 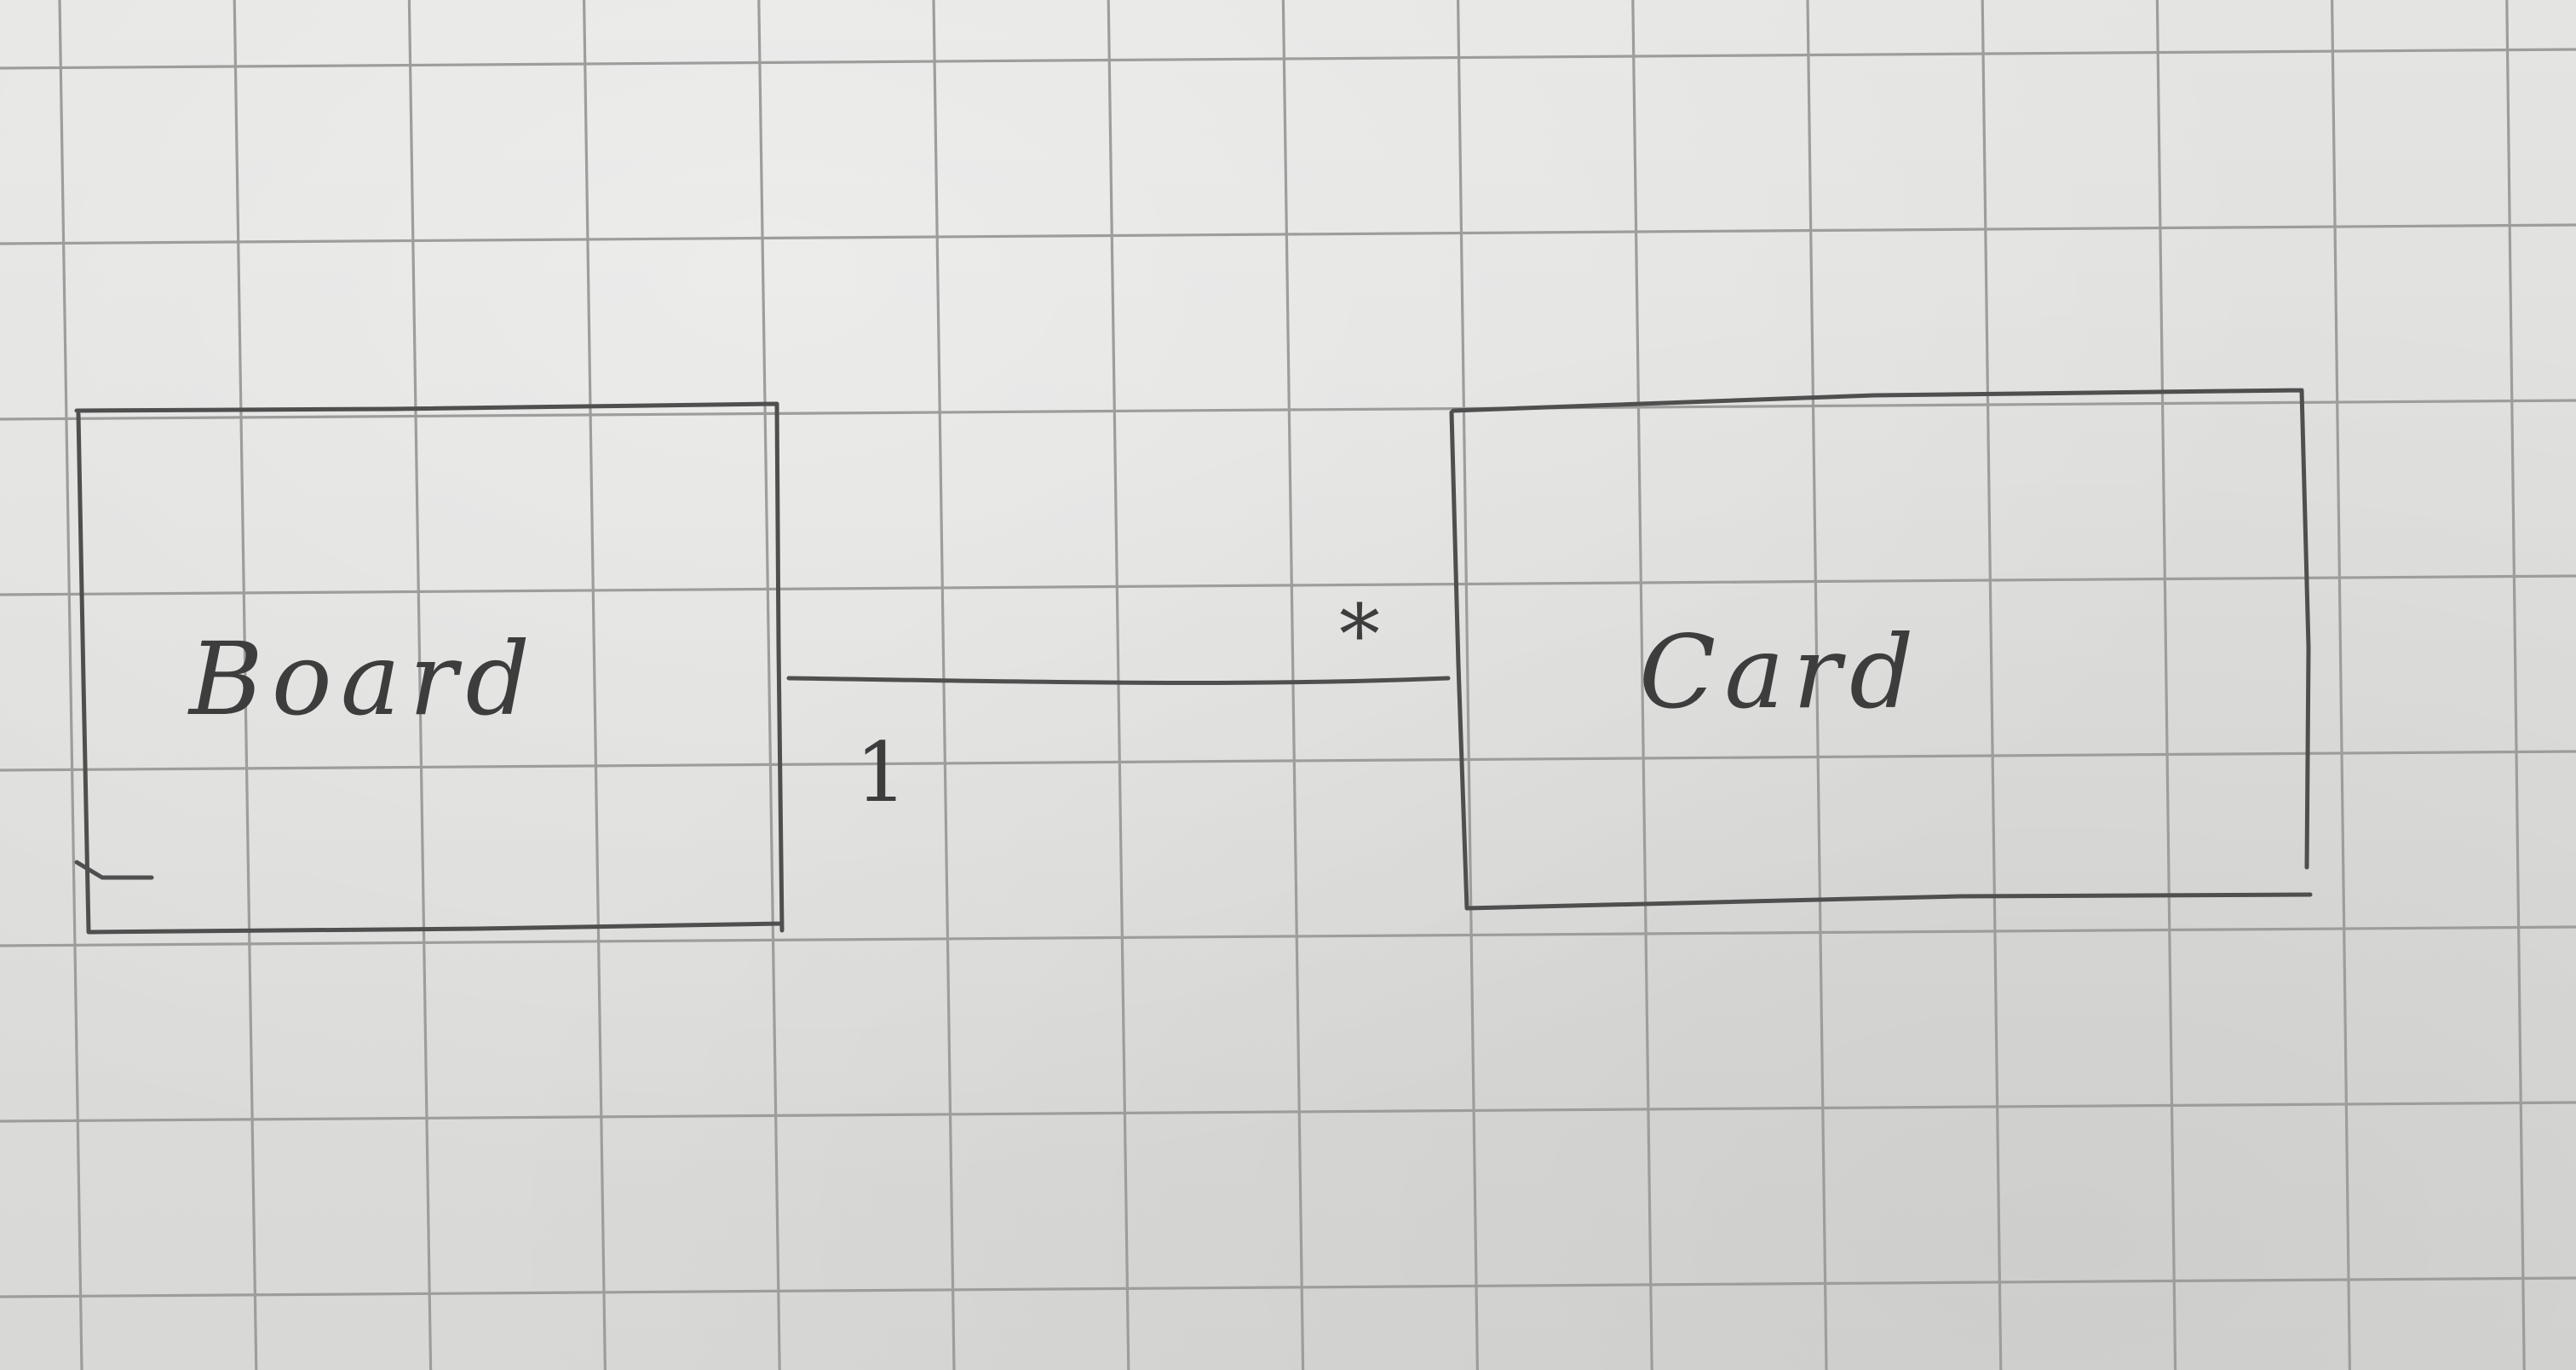 I want to click on multiplicity-card-end: *, so click(x=1359, y=634).